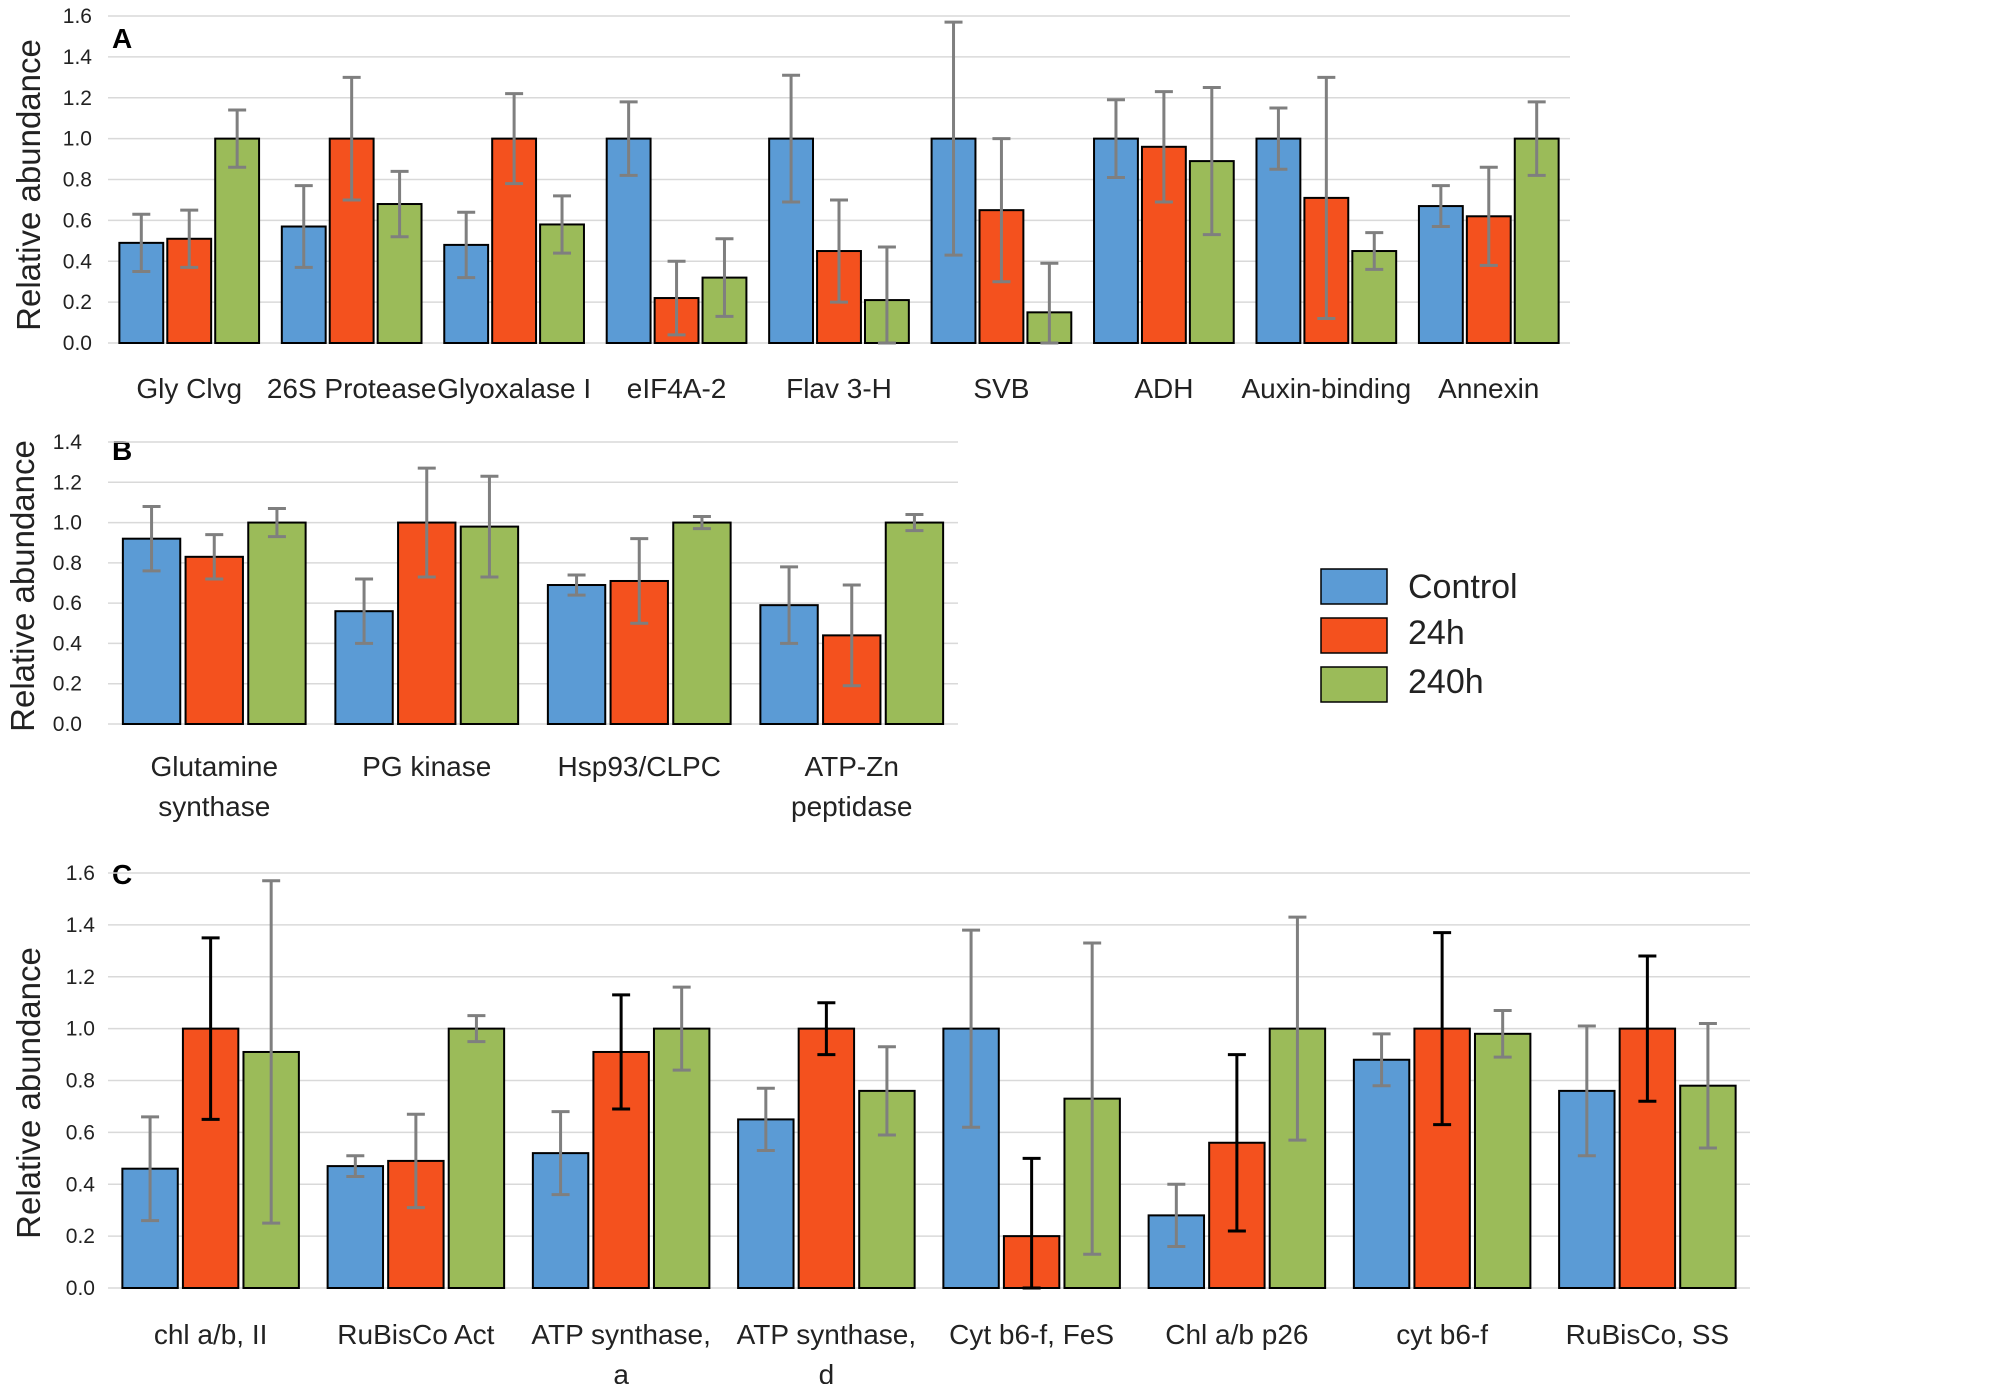 This screenshot has height=1384, width=1990. Describe the element at coordinates (1354, 635) in the screenshot. I see `legend-swatch-24h` at that location.